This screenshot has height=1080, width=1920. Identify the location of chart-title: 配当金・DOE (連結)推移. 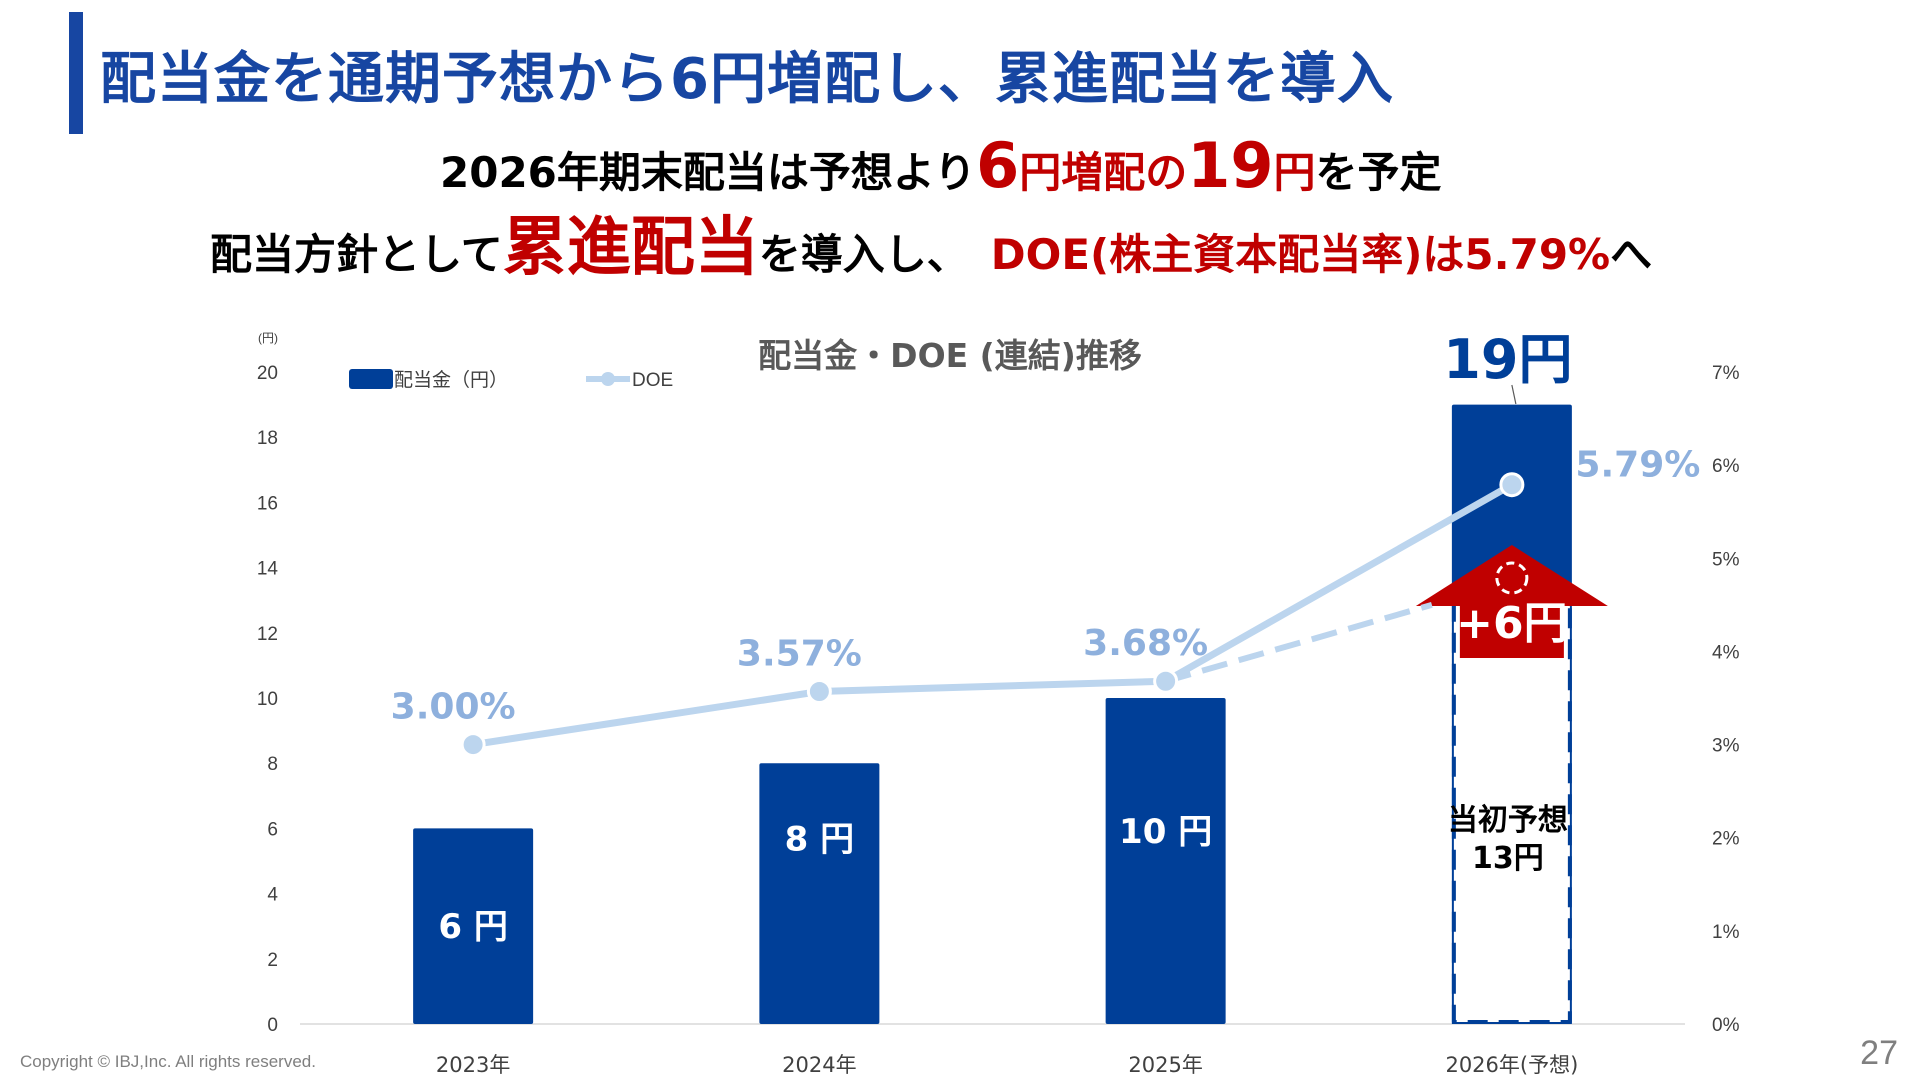
(950, 355).